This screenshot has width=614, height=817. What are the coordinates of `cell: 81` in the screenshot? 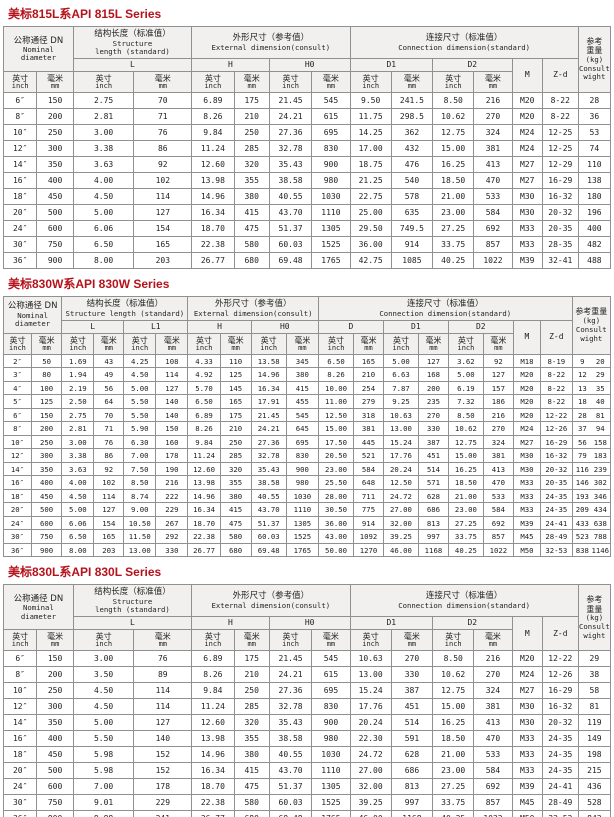 It's located at (594, 707).